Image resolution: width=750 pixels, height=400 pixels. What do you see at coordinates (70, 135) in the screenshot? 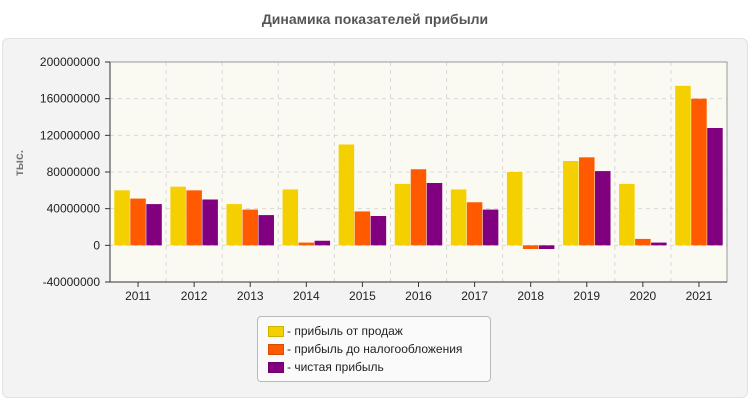
I see `y-tick-label: 120000000` at bounding box center [70, 135].